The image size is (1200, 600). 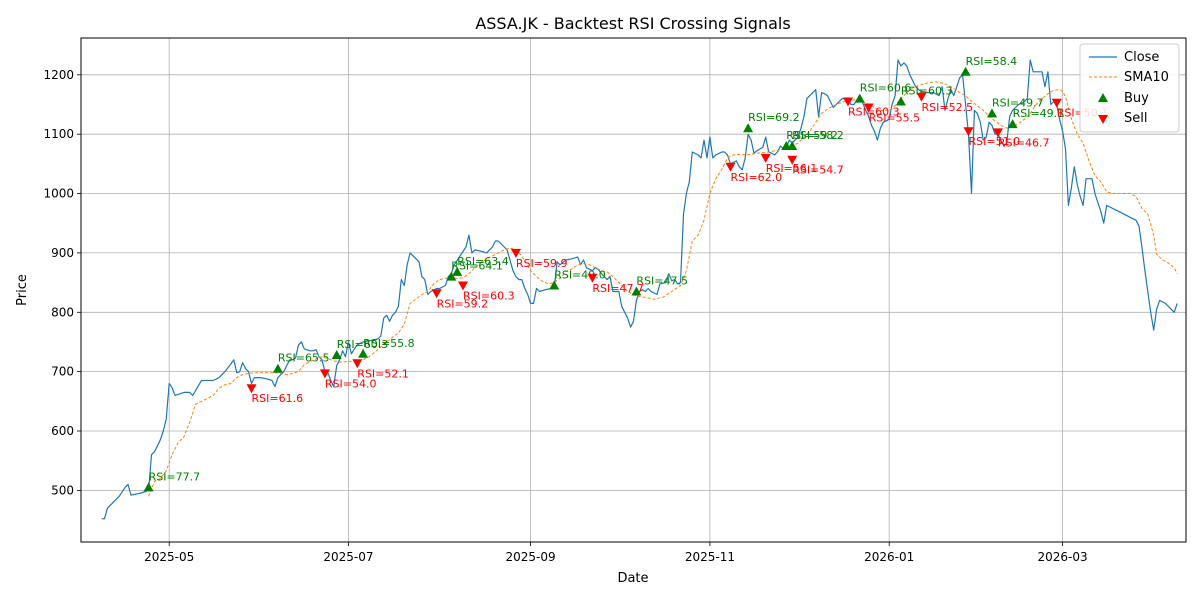 What do you see at coordinates (542, 263) in the screenshot?
I see `sell-rsi-label: RSI=59.9` at bounding box center [542, 263].